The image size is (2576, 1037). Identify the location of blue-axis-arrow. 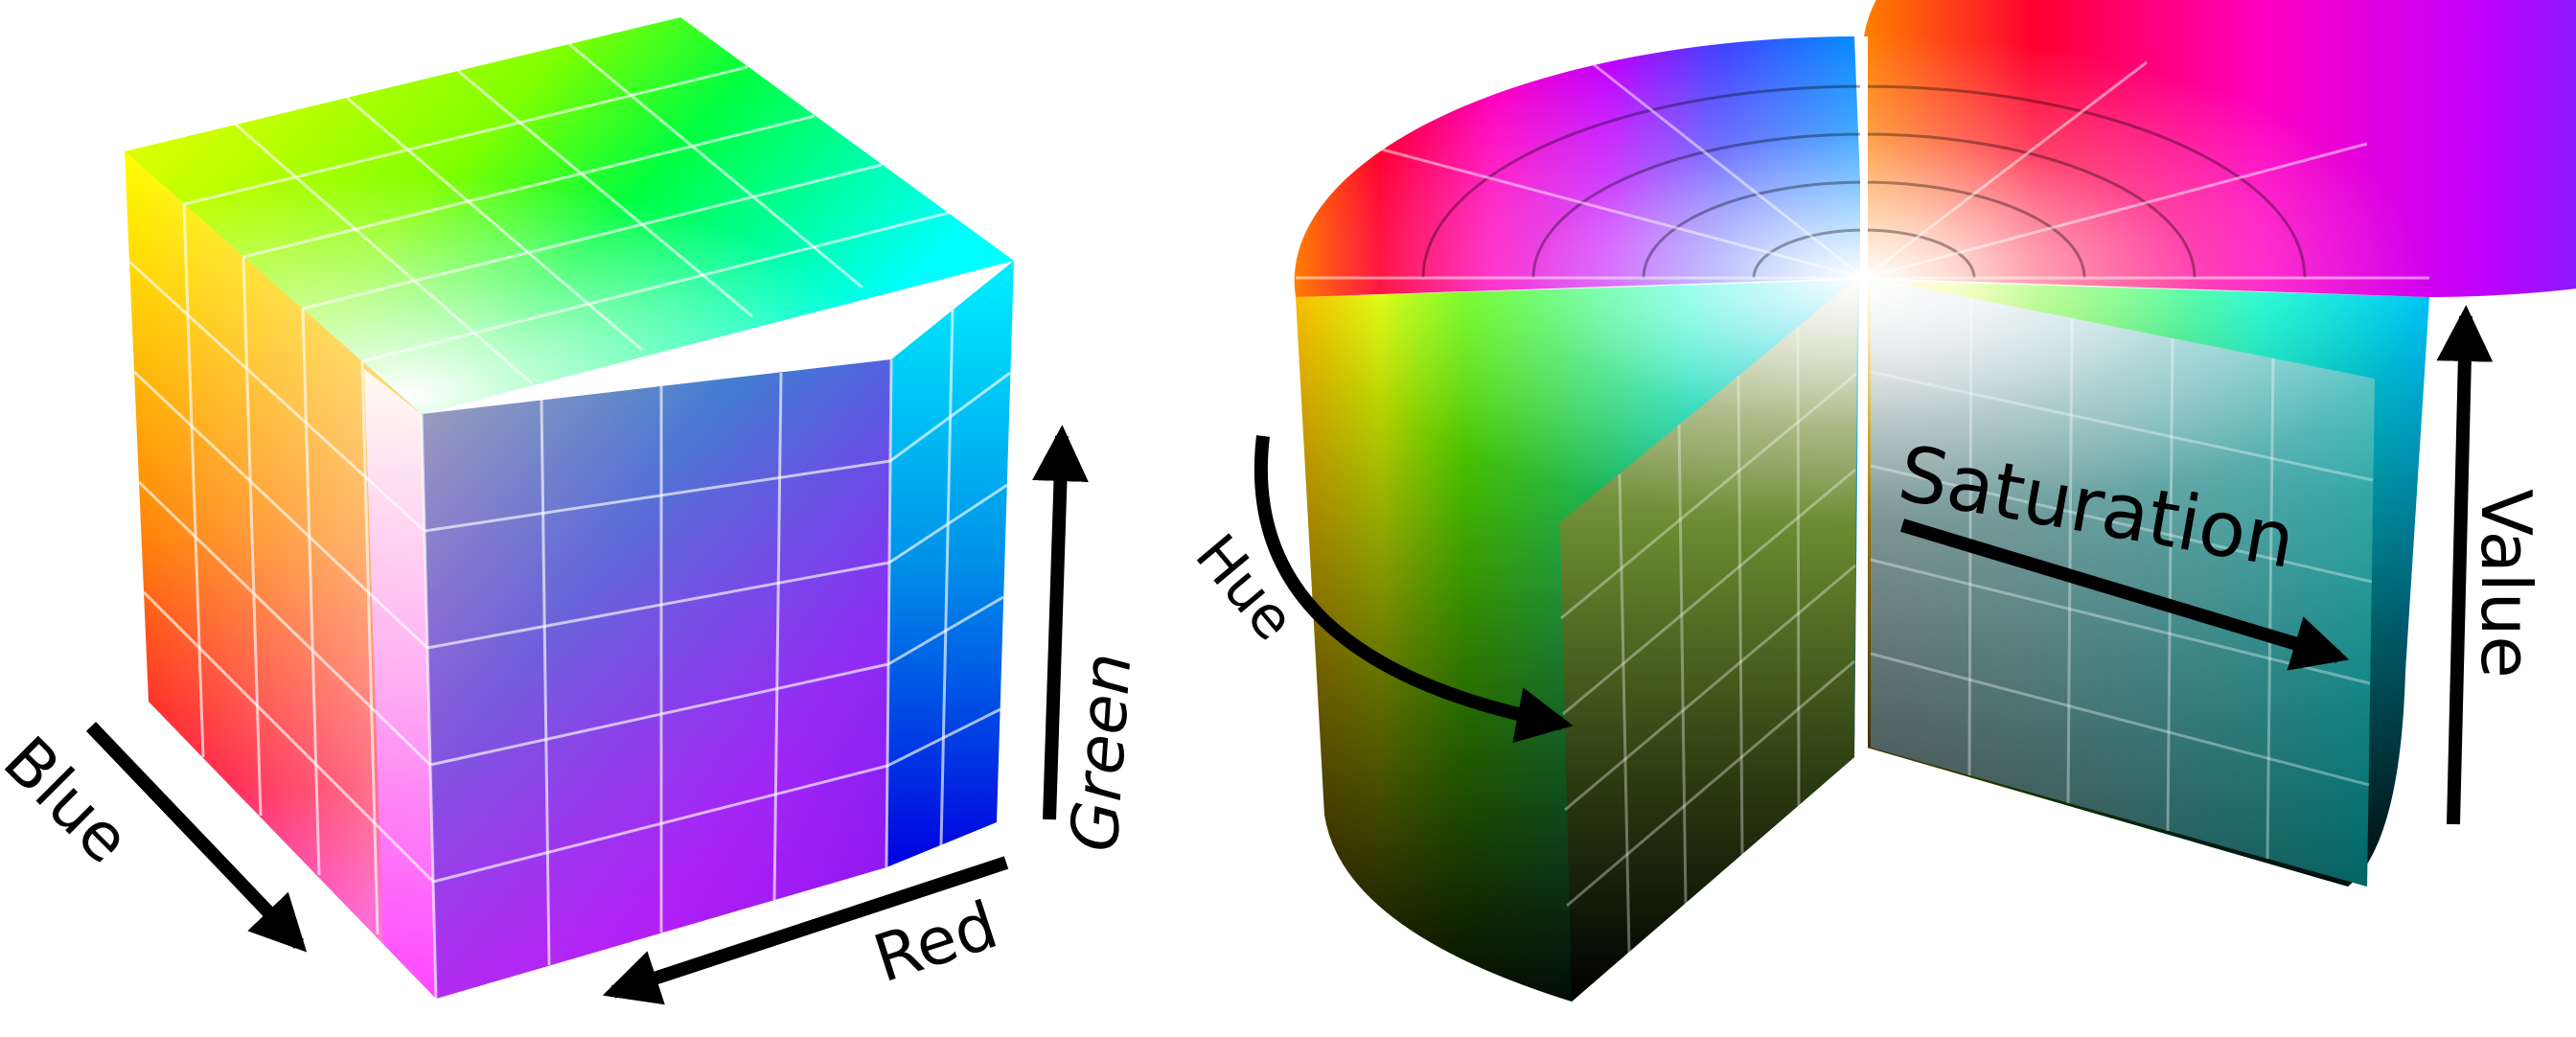
(196, 838).